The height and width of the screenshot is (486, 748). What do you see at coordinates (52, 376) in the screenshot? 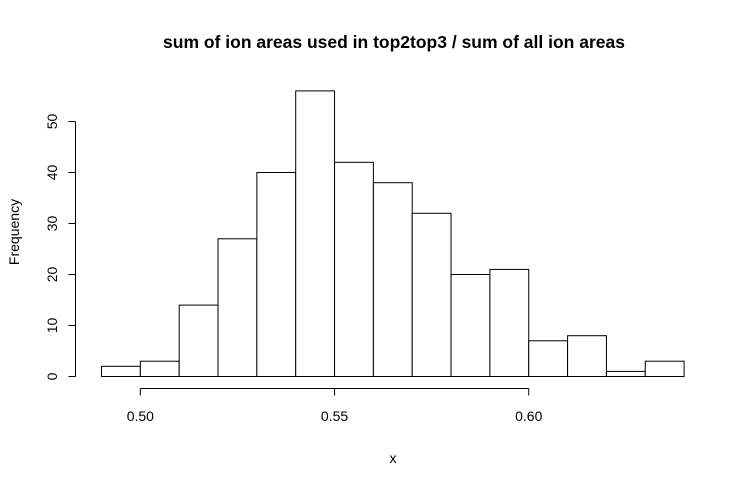
I see `y-tick-label: 0` at bounding box center [52, 376].